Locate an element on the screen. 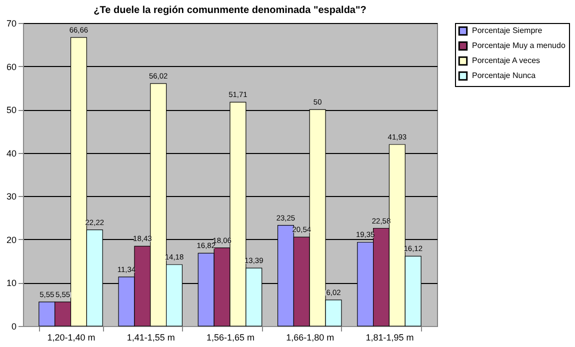 The height and width of the screenshot is (347, 575). x-tick-label: 1,66-1,80 m is located at coordinates (310, 337).